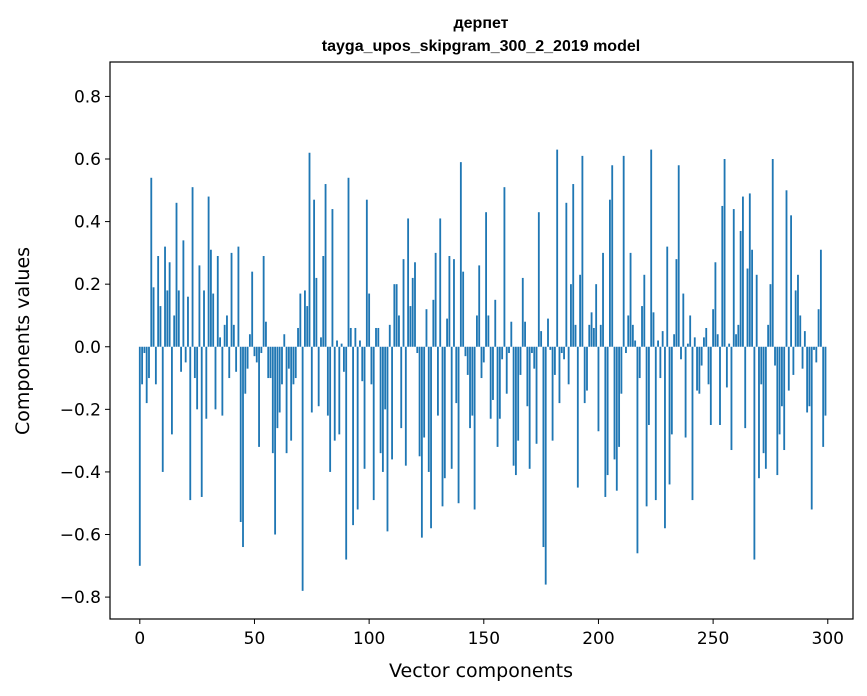 The height and width of the screenshot is (696, 867). Describe the element at coordinates (87, 348) in the screenshot. I see `y-tick-label: 0.0` at that location.